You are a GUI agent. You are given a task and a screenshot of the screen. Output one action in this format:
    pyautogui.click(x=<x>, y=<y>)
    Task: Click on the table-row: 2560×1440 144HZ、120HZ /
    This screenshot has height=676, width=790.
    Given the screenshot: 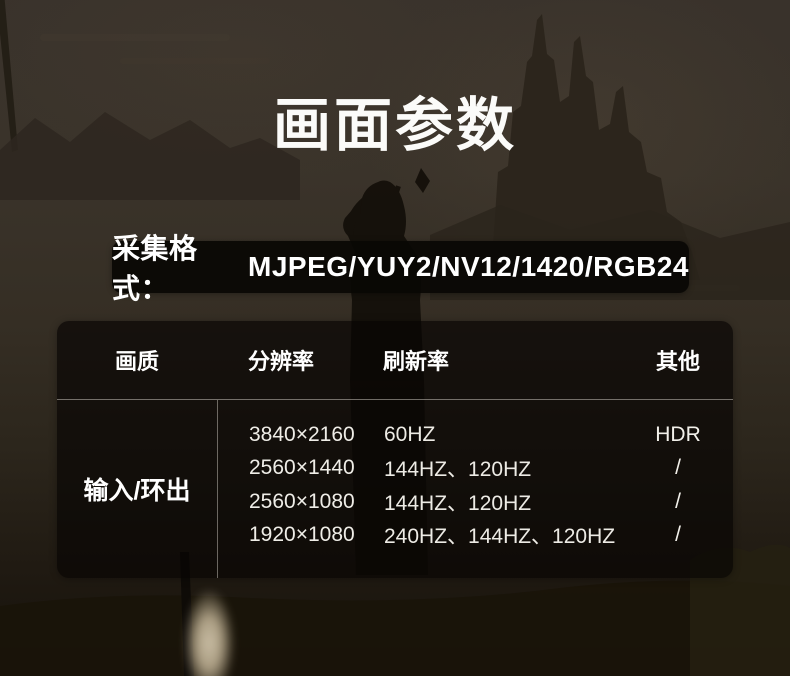 What is the action you would take?
    pyautogui.click(x=475, y=469)
    